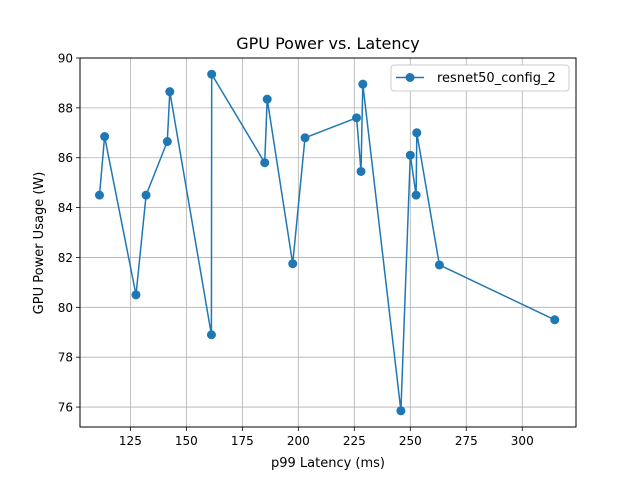 The height and width of the screenshot is (480, 640). Describe the element at coordinates (466, 441) in the screenshot. I see `x-tick-label: 275` at that location.